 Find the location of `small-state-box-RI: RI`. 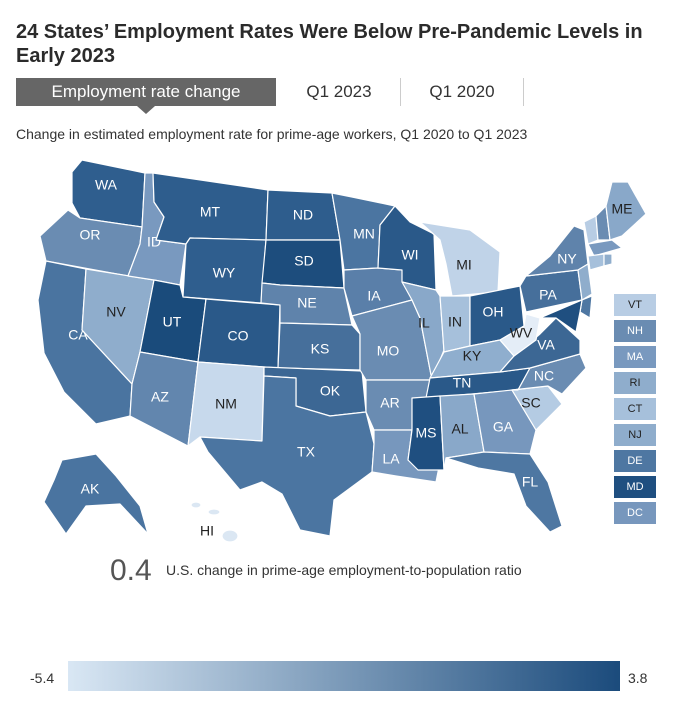

small-state-box-RI: RI is located at coordinates (635, 383).